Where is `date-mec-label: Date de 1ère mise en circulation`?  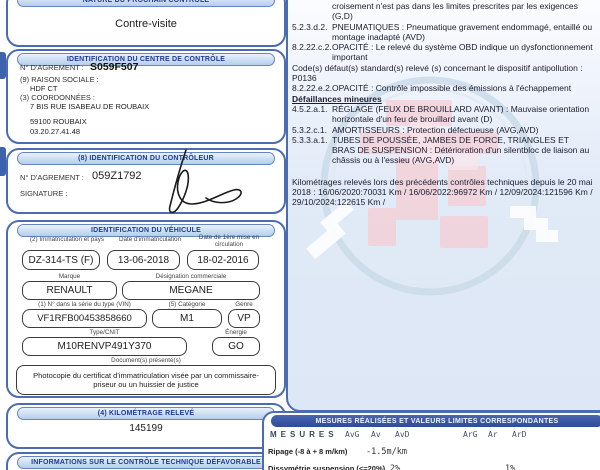 date-mec-label: Date de 1ère mise en circulation is located at coordinates (229, 241).